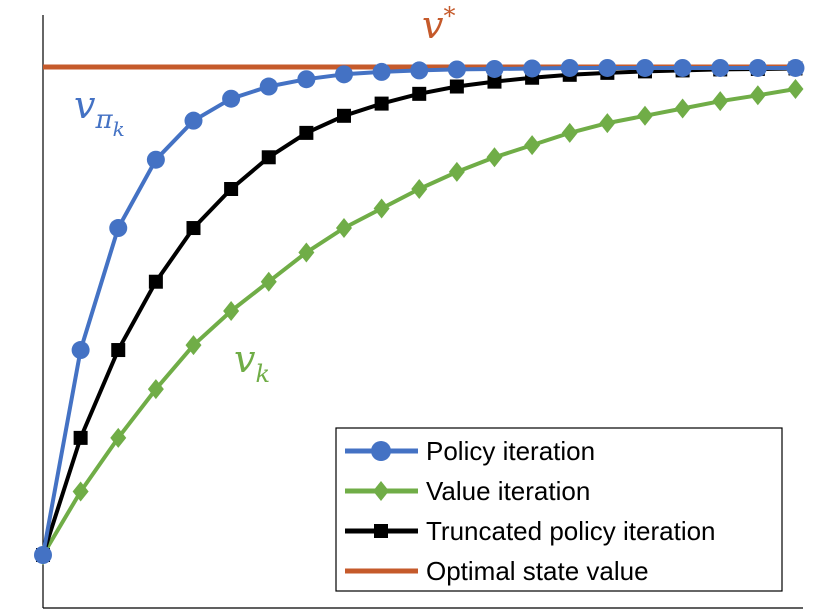 Image resolution: width=830 pixels, height=616 pixels. I want to click on legend-label-optimal-state-value: Optimal state value, so click(537, 571).